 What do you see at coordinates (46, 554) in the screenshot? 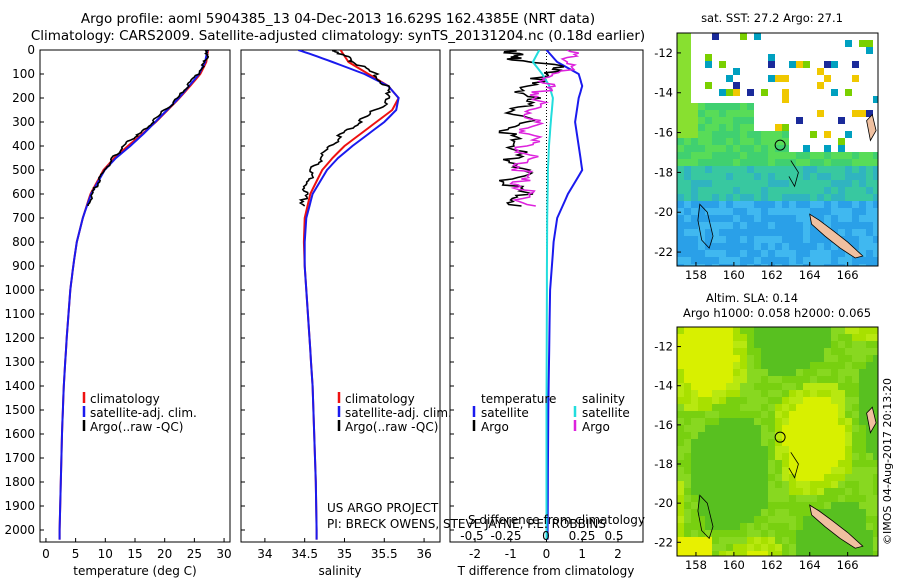
I see `x-tick-label: 0` at bounding box center [46, 554].